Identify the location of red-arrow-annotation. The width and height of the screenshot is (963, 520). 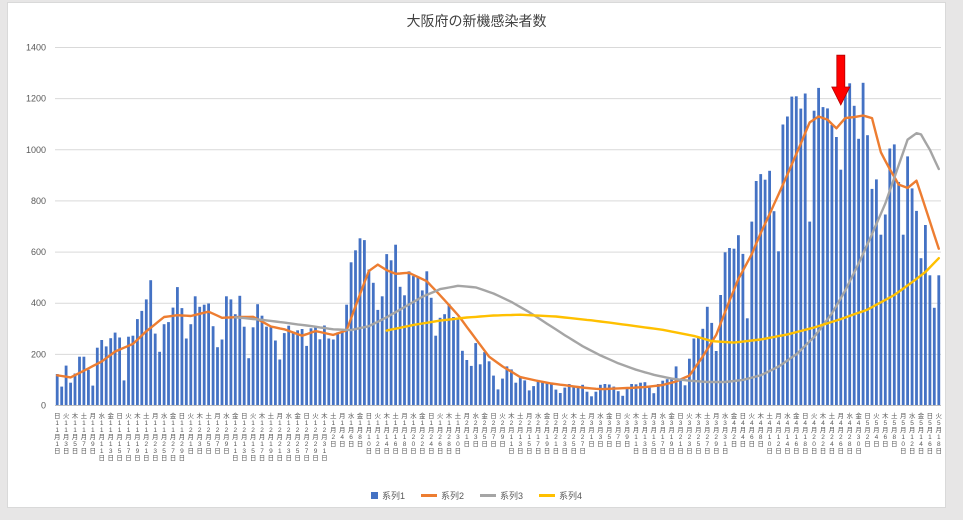
(841, 80).